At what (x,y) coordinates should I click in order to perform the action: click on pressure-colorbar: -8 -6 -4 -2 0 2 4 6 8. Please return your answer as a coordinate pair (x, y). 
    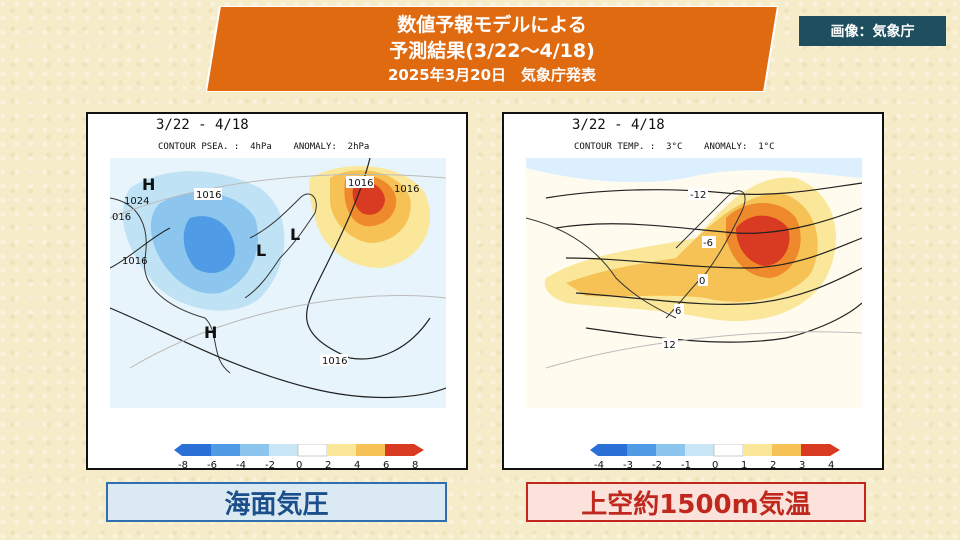
    Looking at the image, I should click on (299, 457).